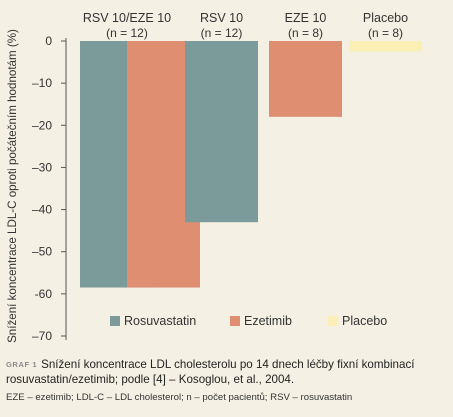  Describe the element at coordinates (42, 83) in the screenshot. I see `y-tick-label: –10` at that location.